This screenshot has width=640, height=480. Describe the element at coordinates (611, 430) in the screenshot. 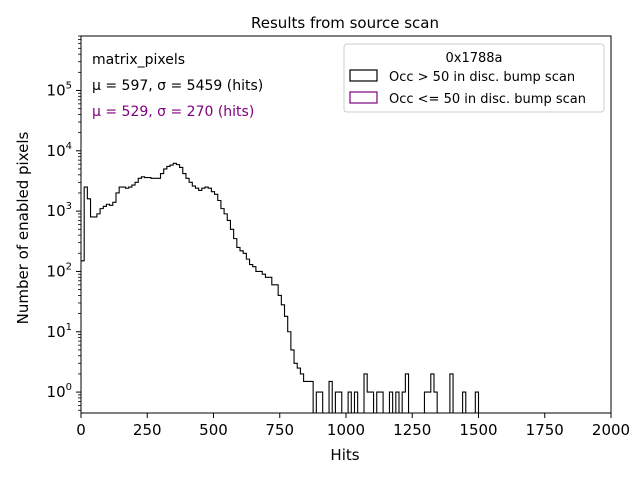

I see `x-tick-label: 2000` at that location.